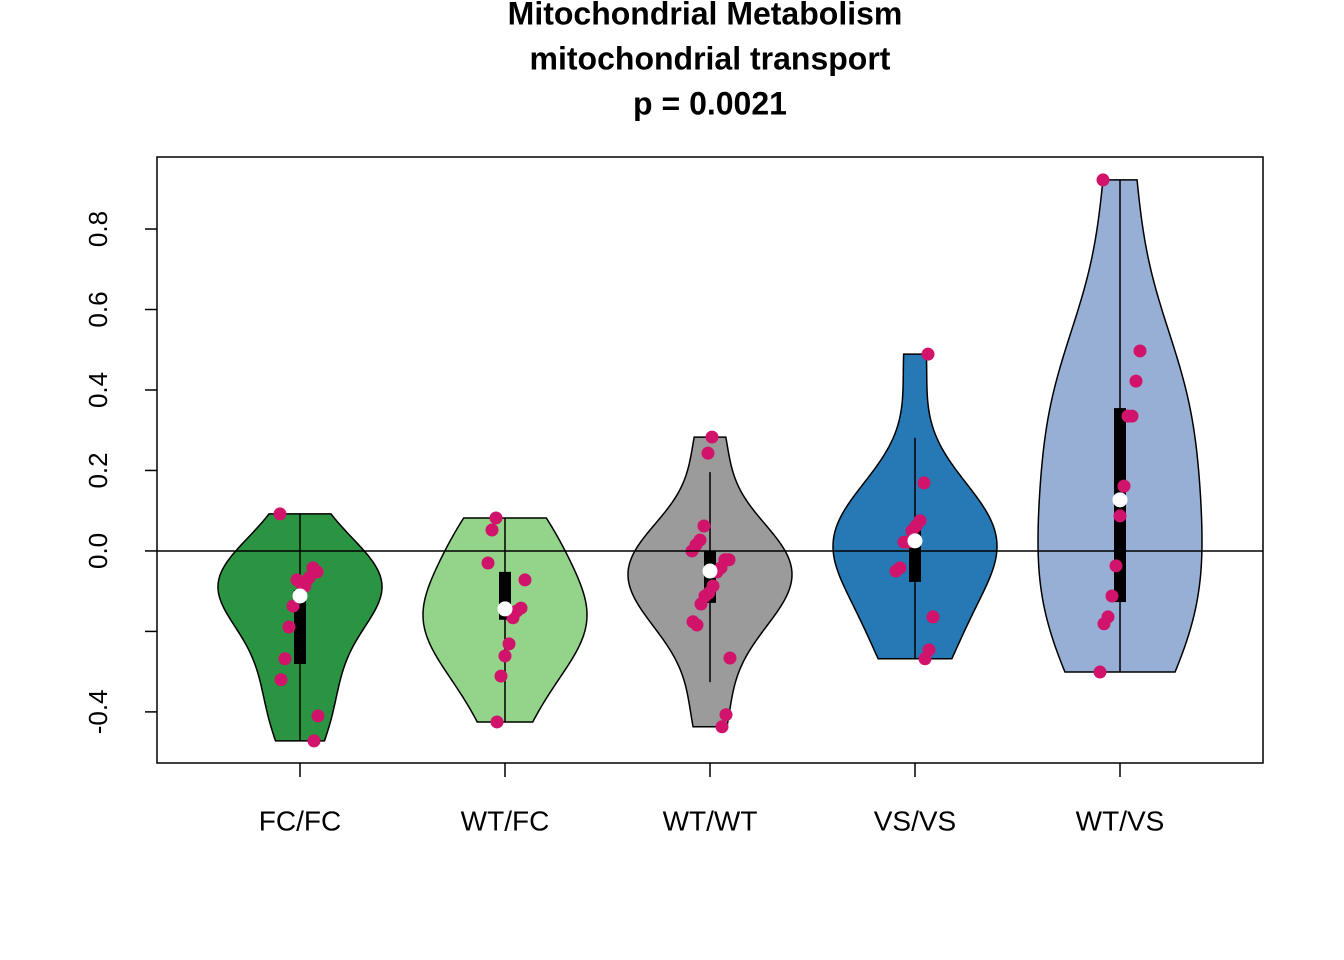 This screenshot has height=960, width=1344. What do you see at coordinates (505, 820) in the screenshot?
I see `x-tick-label: WT/FC` at bounding box center [505, 820].